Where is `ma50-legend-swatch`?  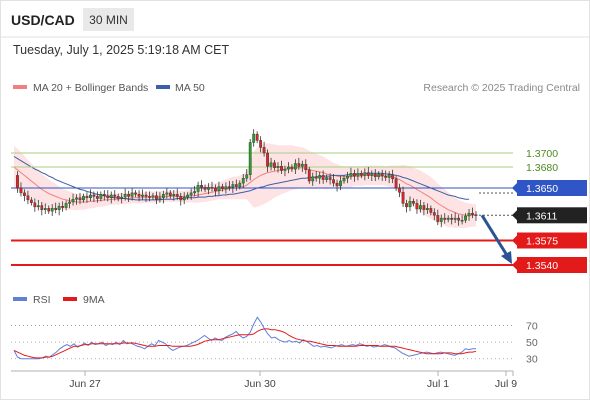
ma50-legend-swatch is located at coordinates (163, 87).